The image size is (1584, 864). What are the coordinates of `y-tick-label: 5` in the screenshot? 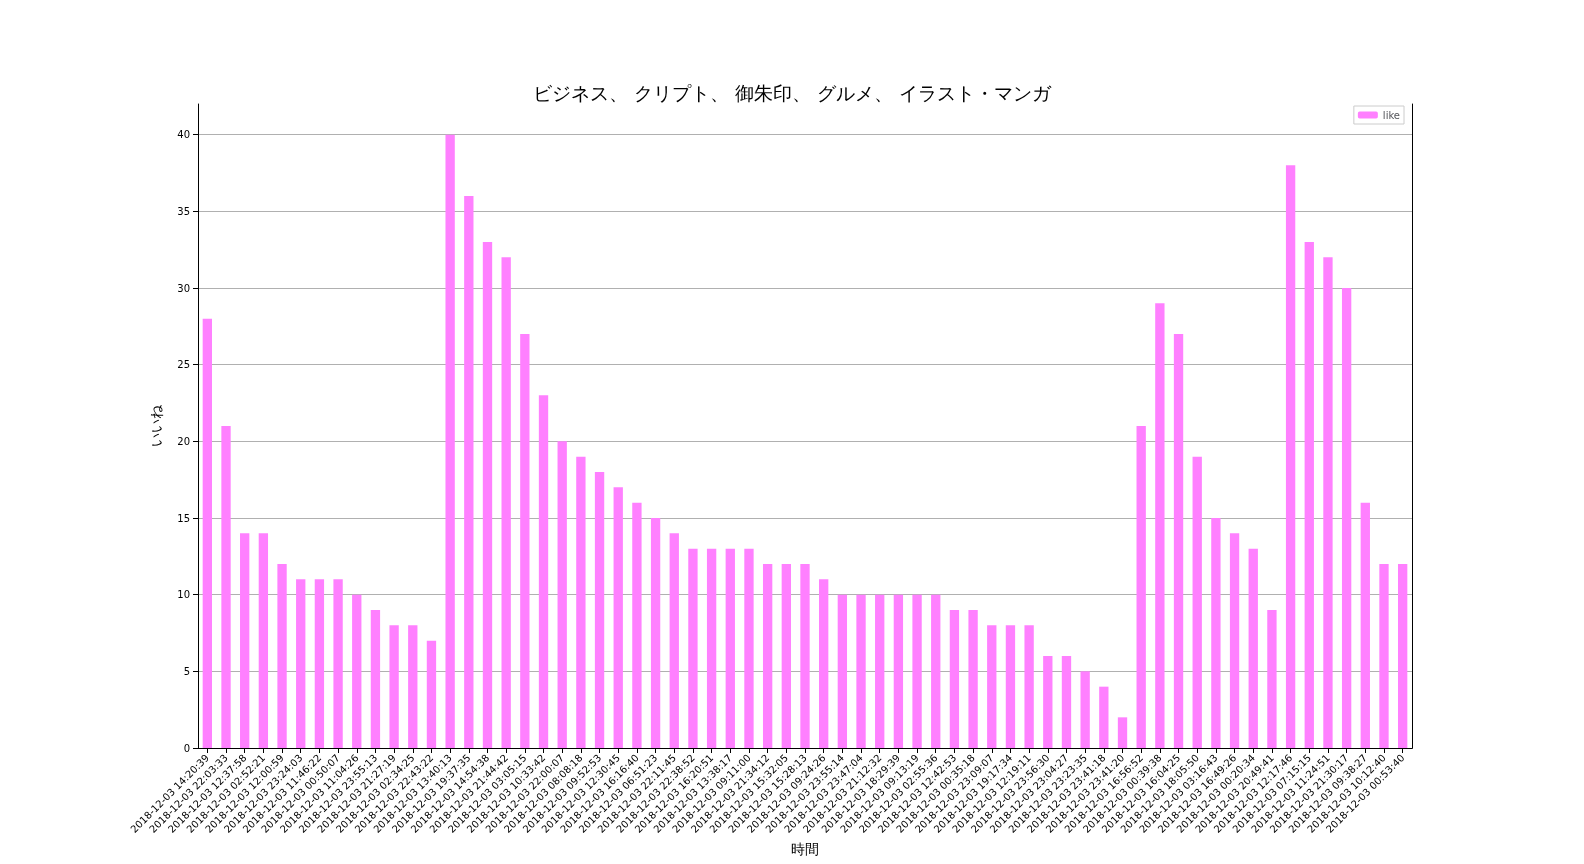 It's located at (186, 671).